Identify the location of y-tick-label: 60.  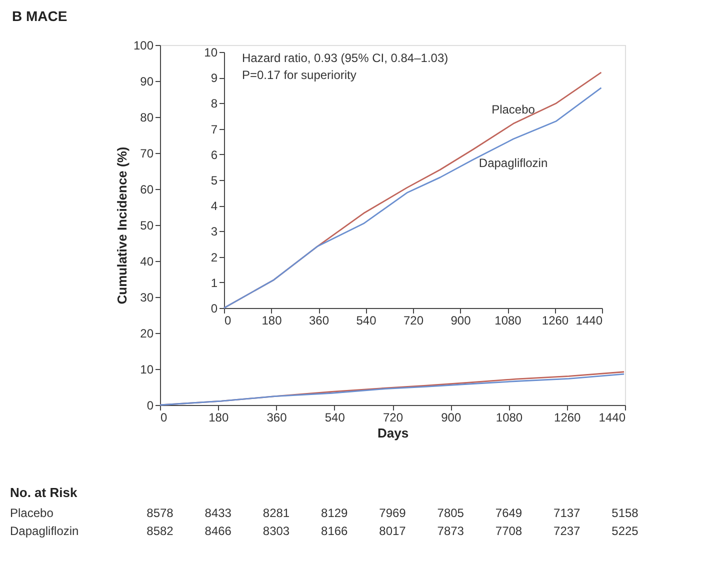
(147, 189).